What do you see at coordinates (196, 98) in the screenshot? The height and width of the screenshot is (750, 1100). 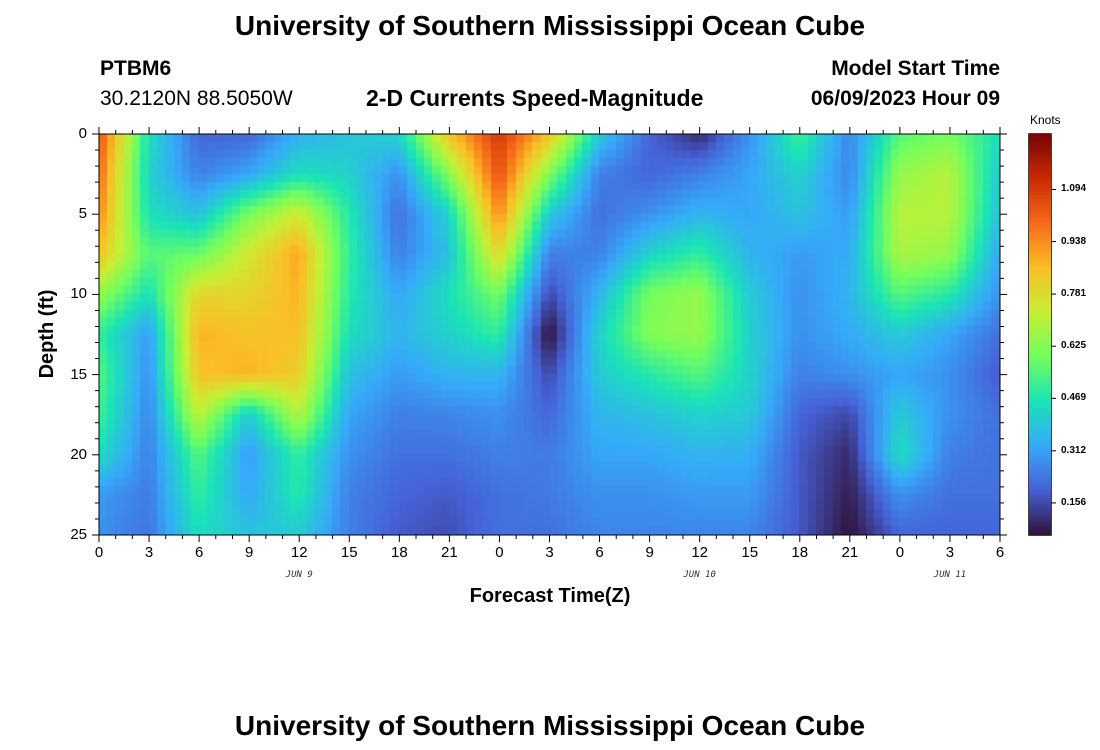 I see `station-coordinates: 30.2120N 88.5050W` at bounding box center [196, 98].